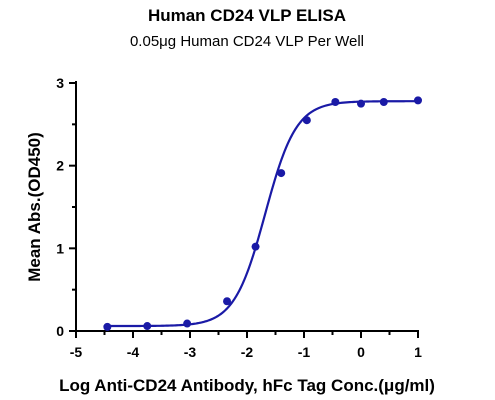 The image size is (495, 400). I want to click on y-axis-label: Mean Abs.(OD450), so click(34, 207).